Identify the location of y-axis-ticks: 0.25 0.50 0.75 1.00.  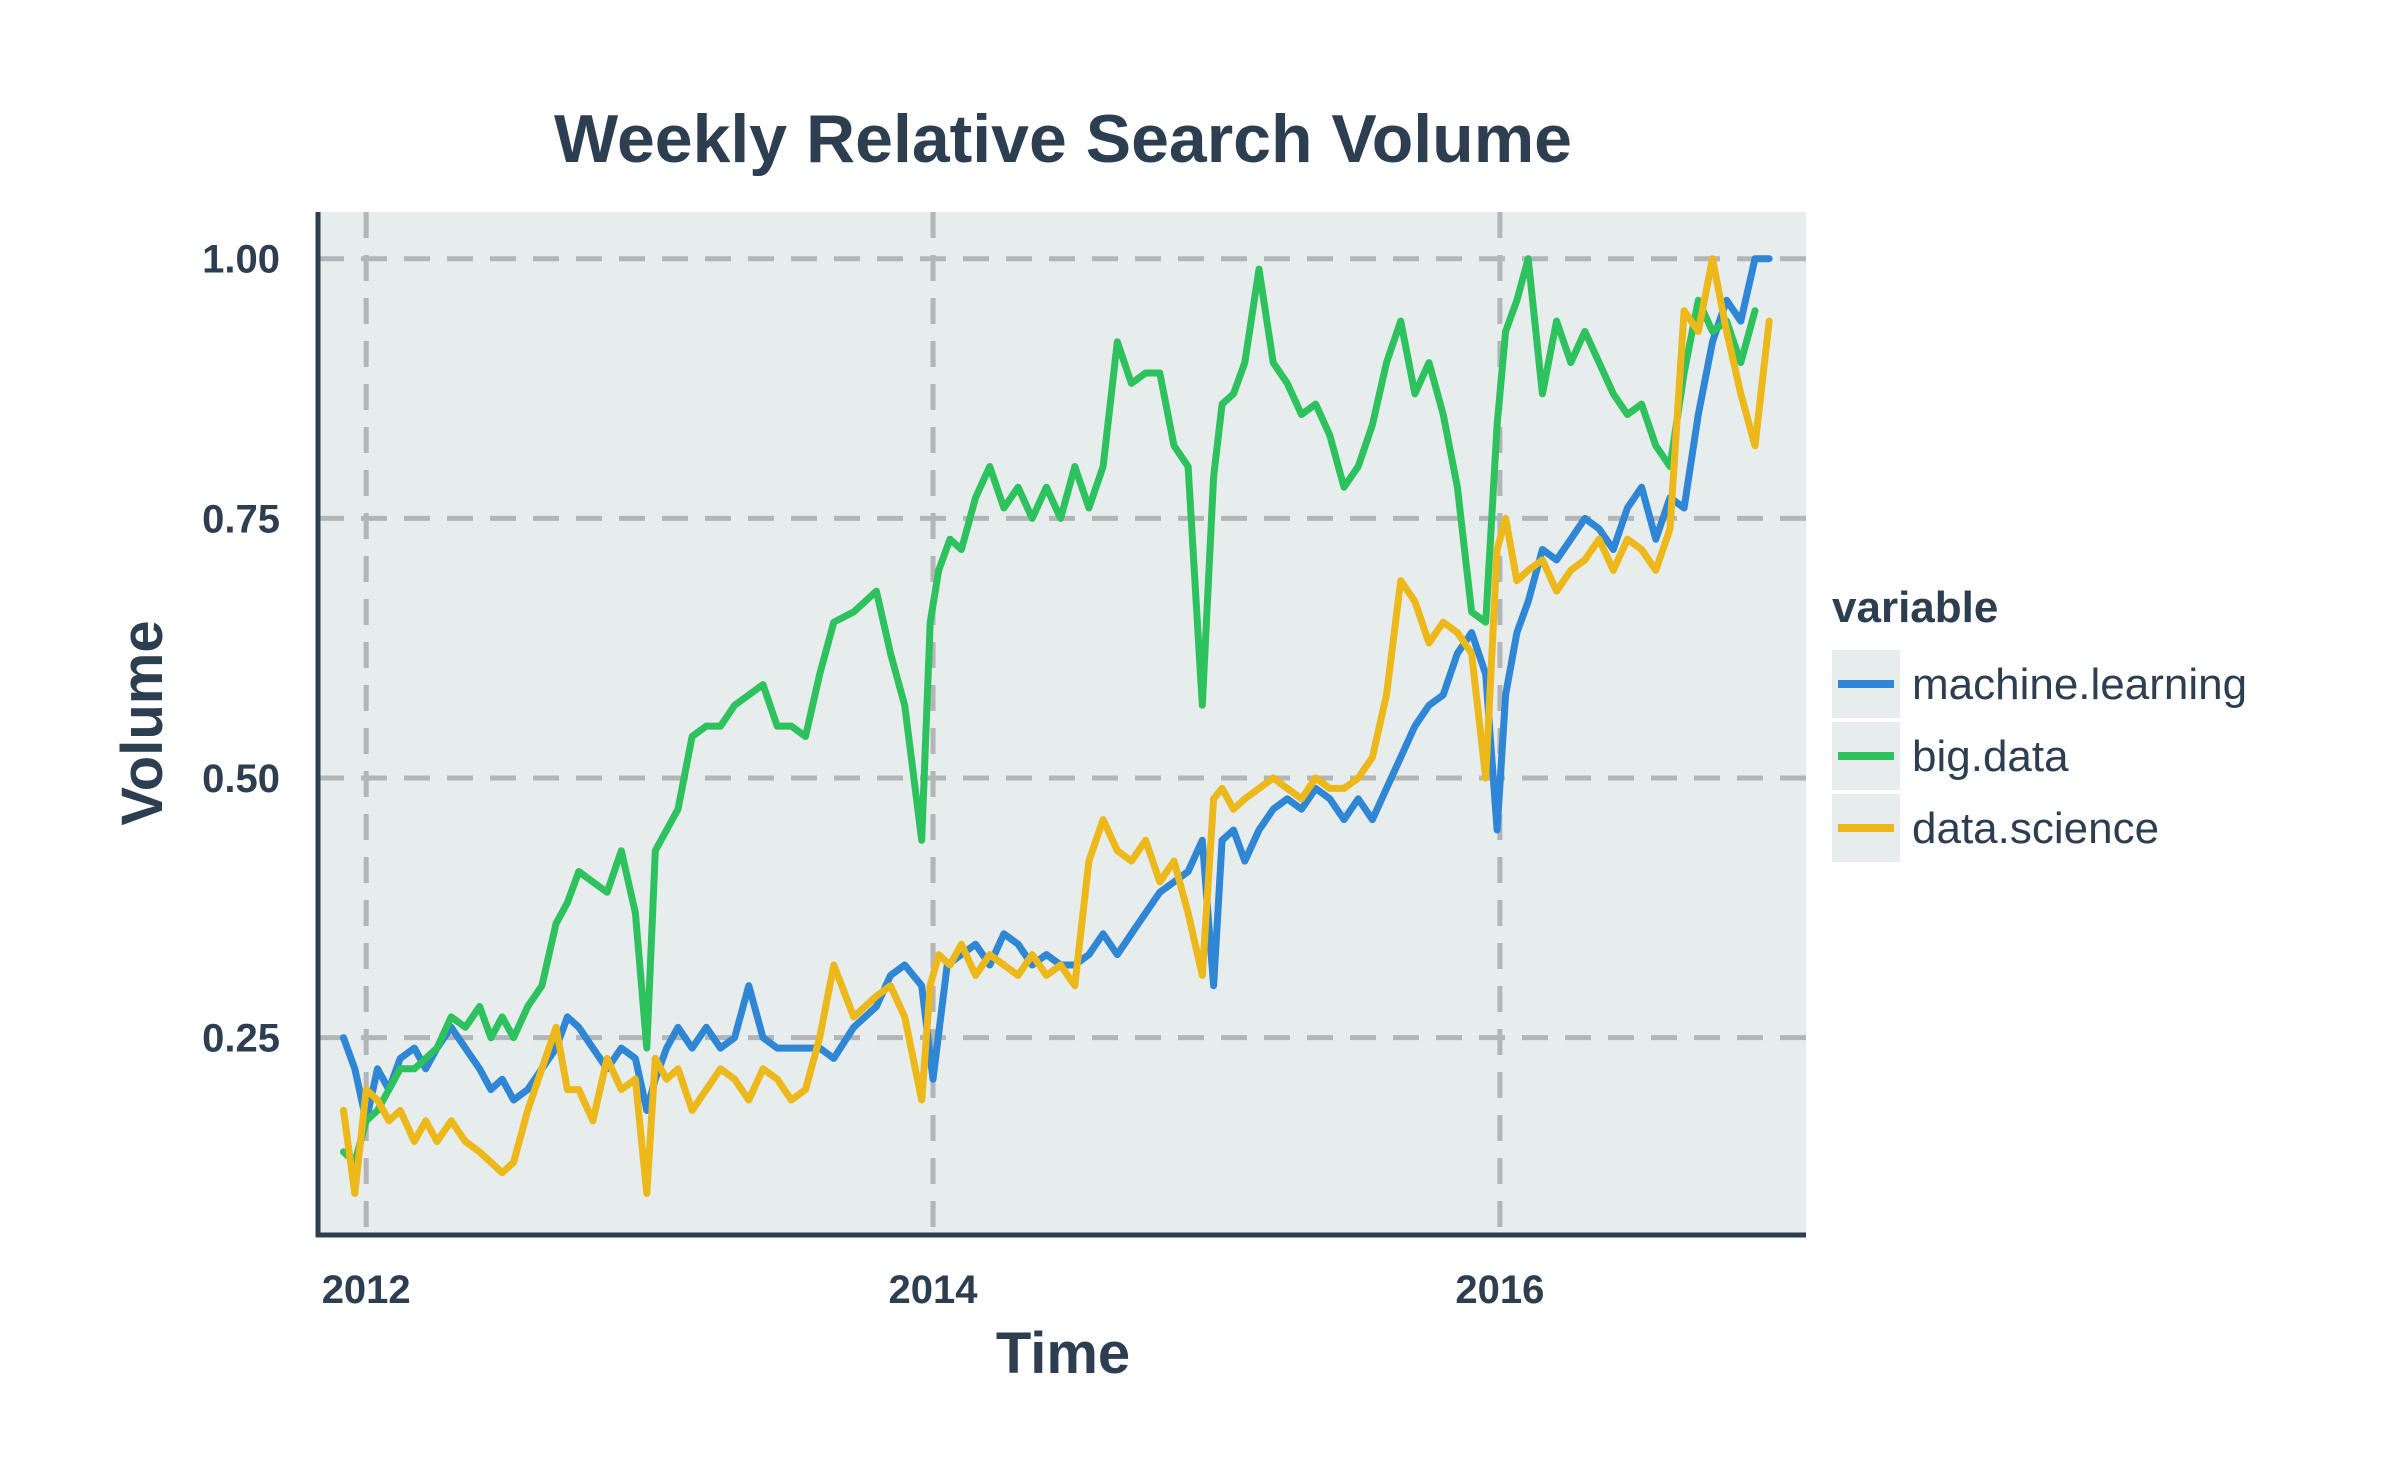
(241, 649).